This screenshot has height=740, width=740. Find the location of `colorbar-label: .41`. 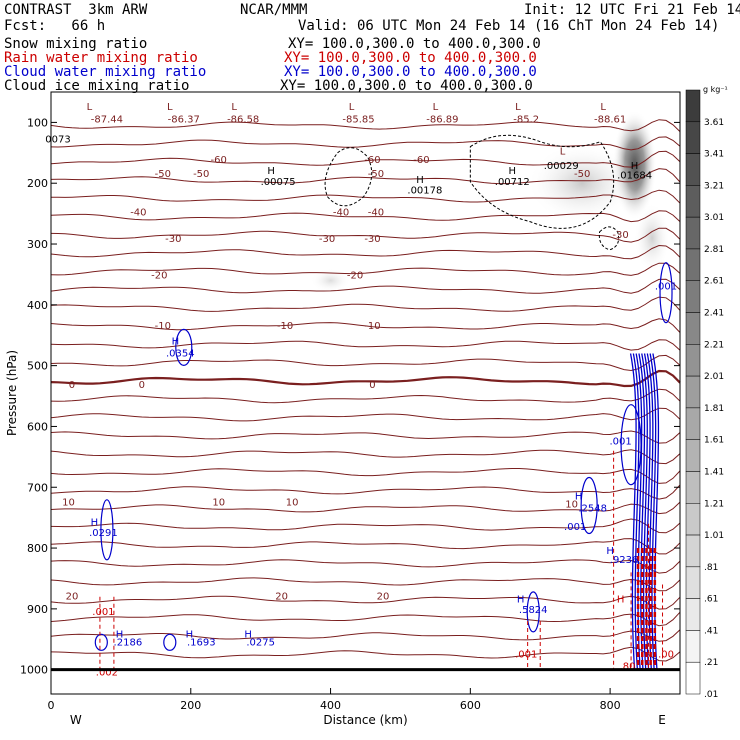

colorbar-label: .41 is located at coordinates (711, 631).